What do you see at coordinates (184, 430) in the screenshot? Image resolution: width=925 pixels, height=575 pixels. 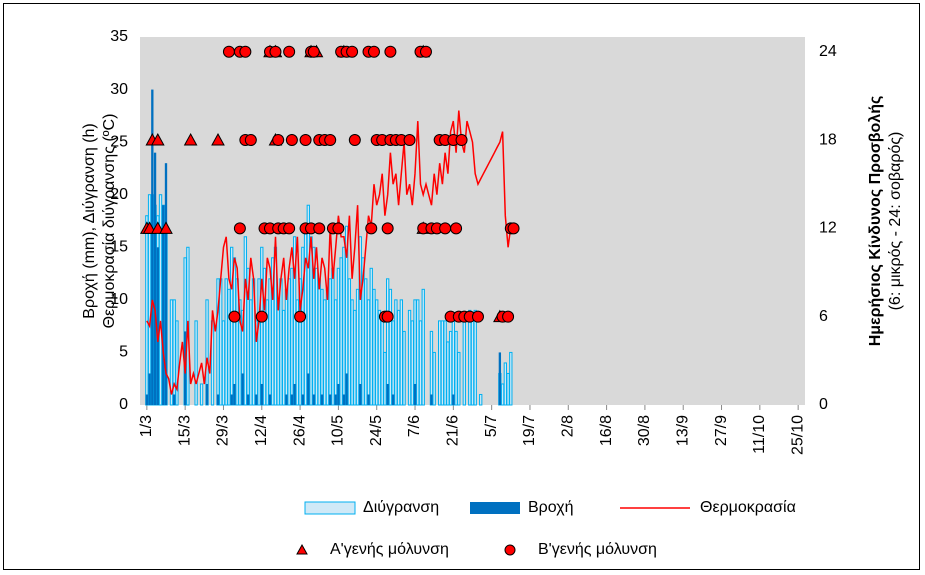 I see `x-tick-label: 15/3` at bounding box center [184, 430].